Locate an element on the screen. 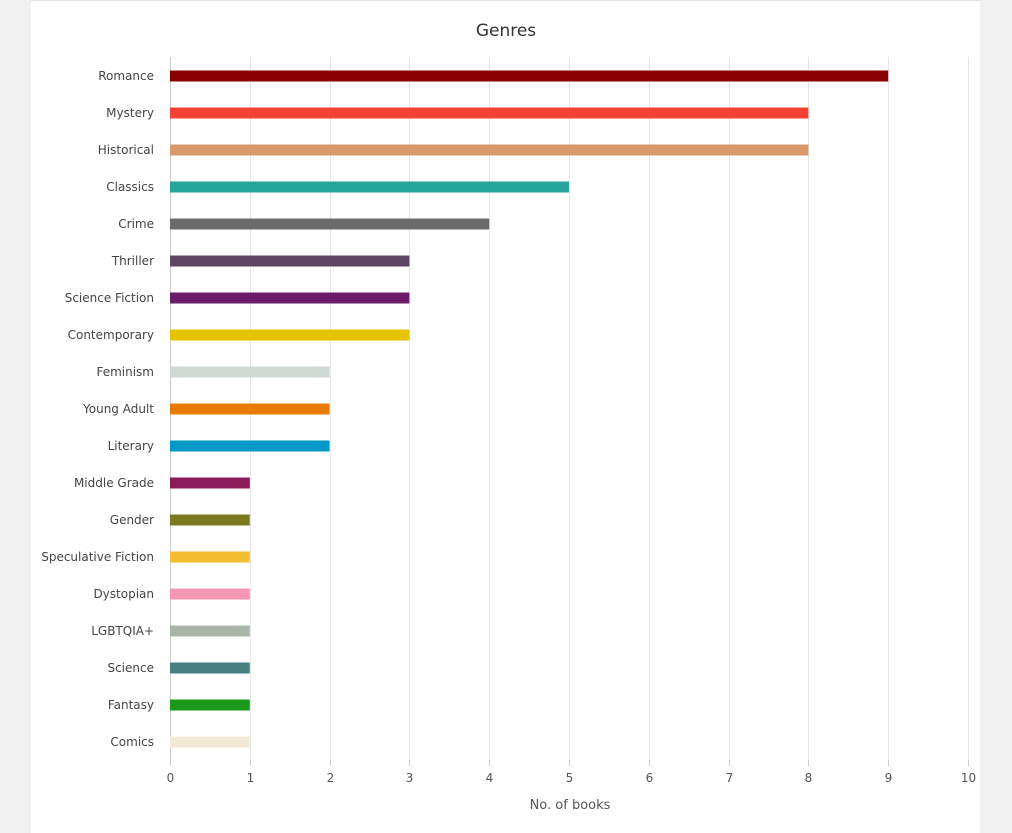  x-tick-label: 2 is located at coordinates (331, 778).